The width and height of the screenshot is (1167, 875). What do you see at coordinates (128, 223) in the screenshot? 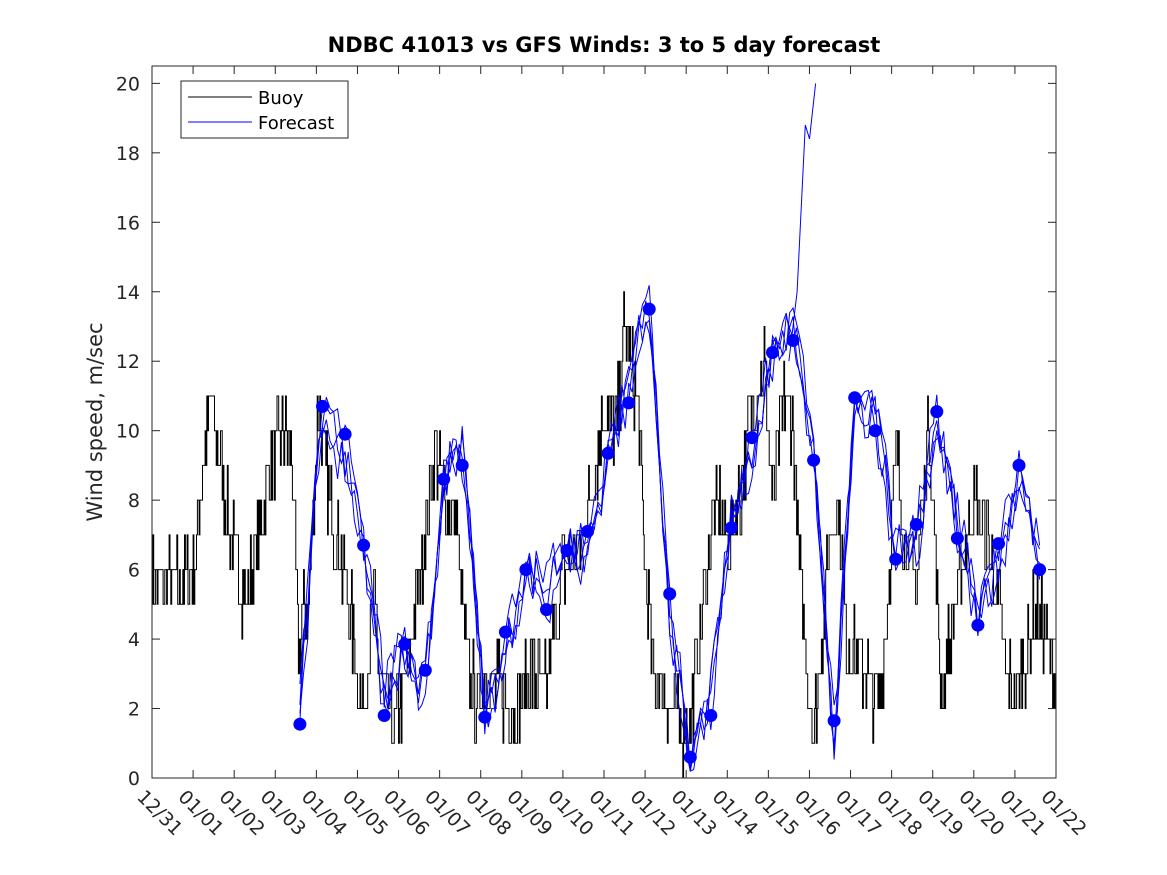
I see `y-tick-label: 16` at bounding box center [128, 223].